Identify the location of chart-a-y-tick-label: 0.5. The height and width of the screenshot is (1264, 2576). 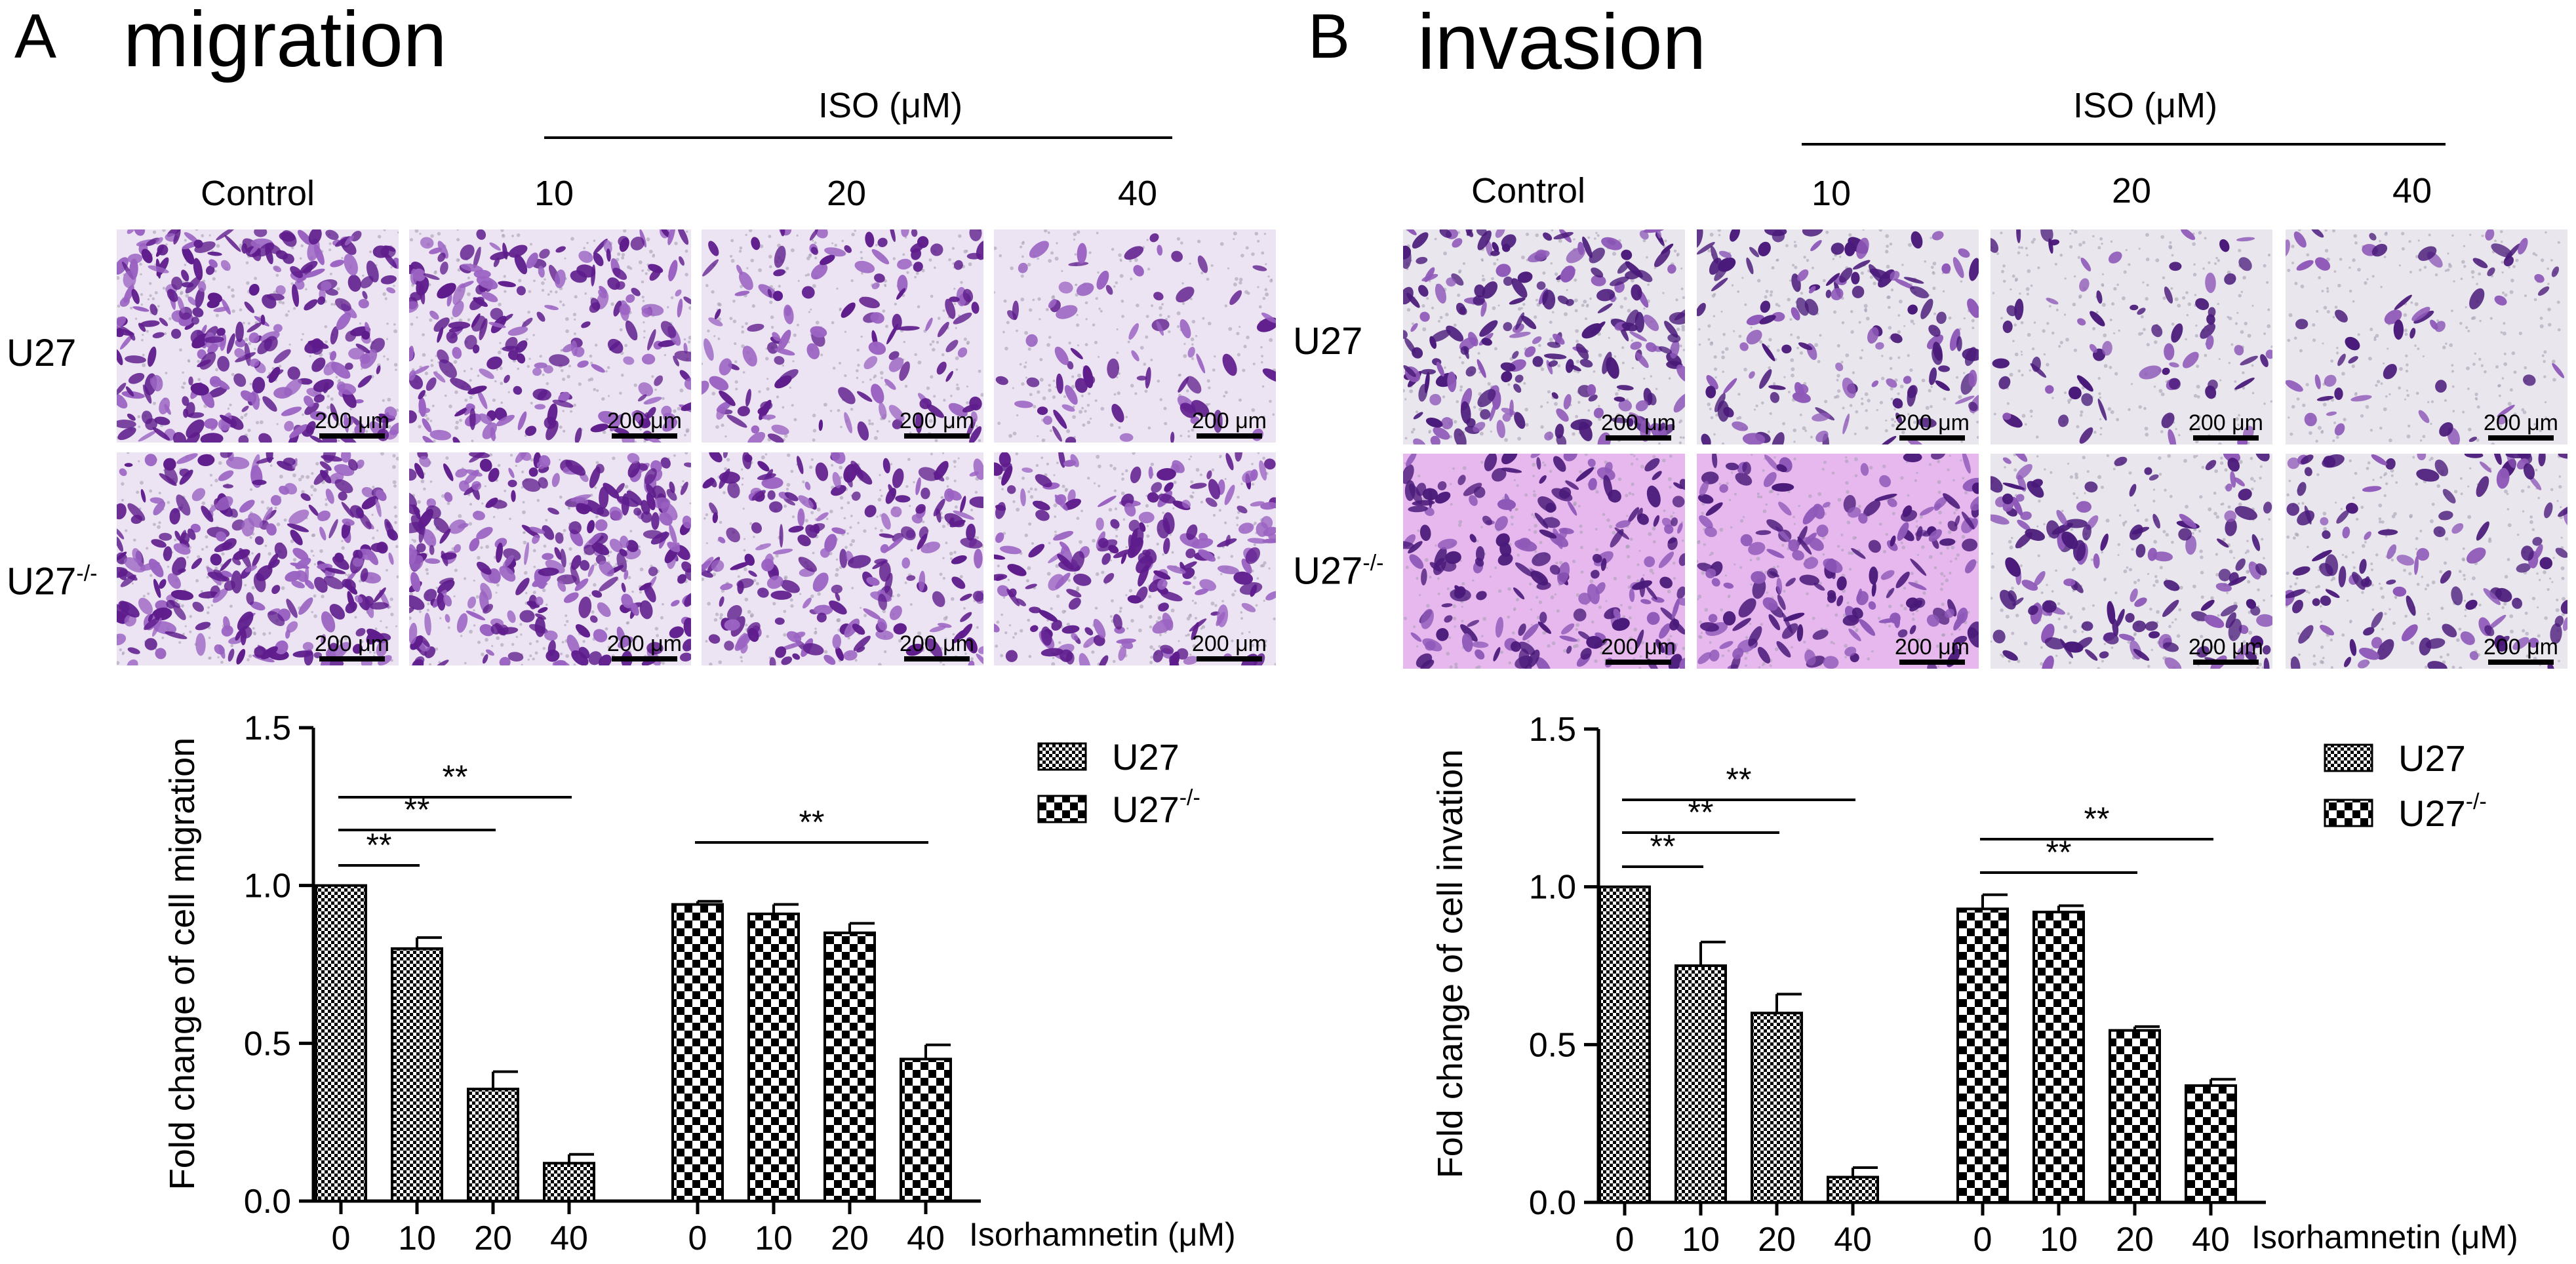
(267, 1044).